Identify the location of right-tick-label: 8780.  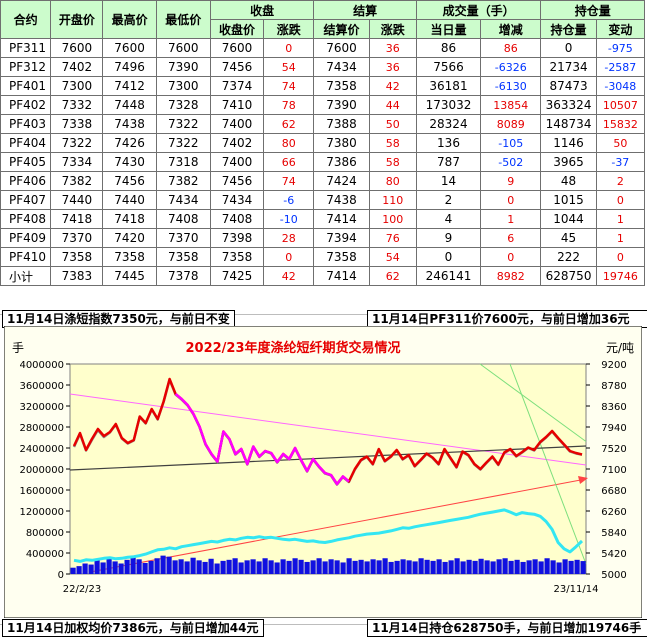
(613, 386).